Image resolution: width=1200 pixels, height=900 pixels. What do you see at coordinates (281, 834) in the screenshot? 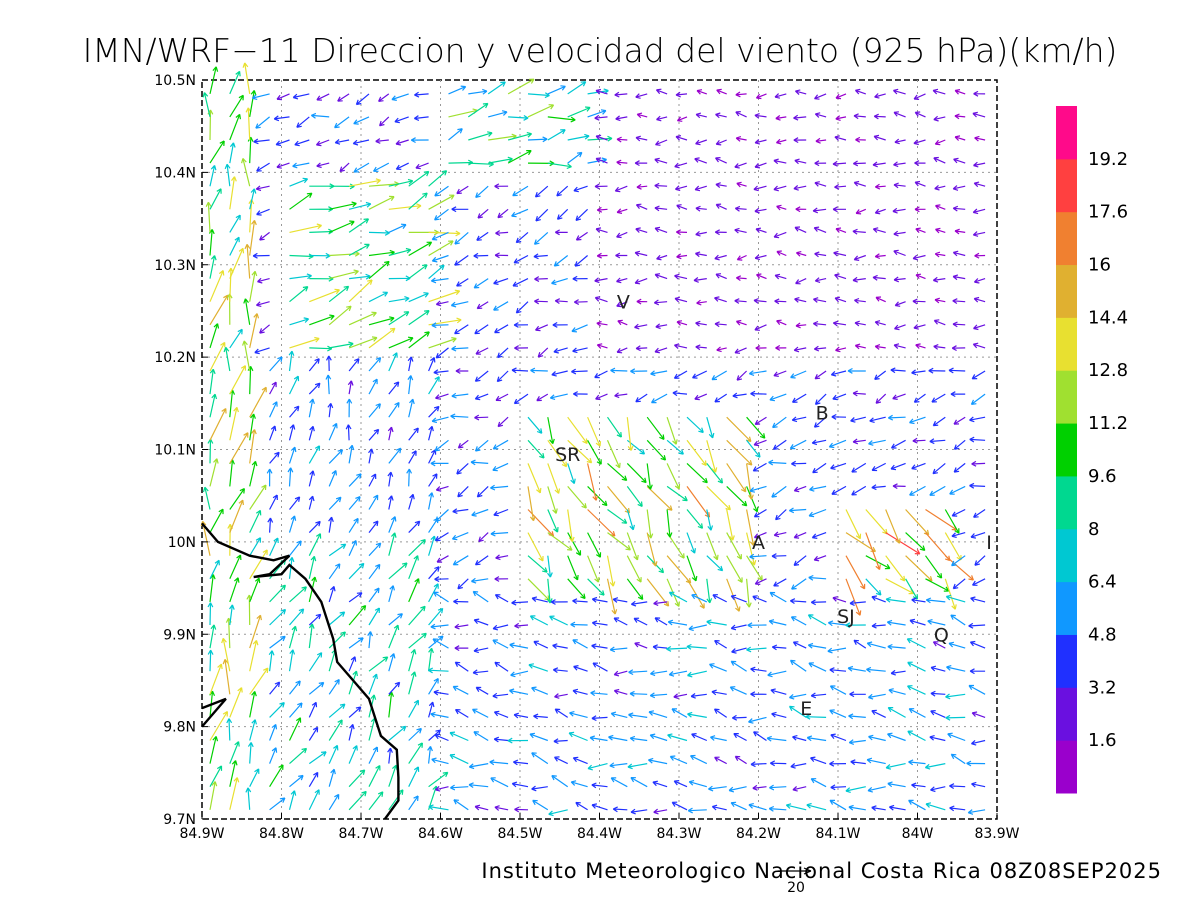
I see `x-tick-label: 84.8W` at bounding box center [281, 834].